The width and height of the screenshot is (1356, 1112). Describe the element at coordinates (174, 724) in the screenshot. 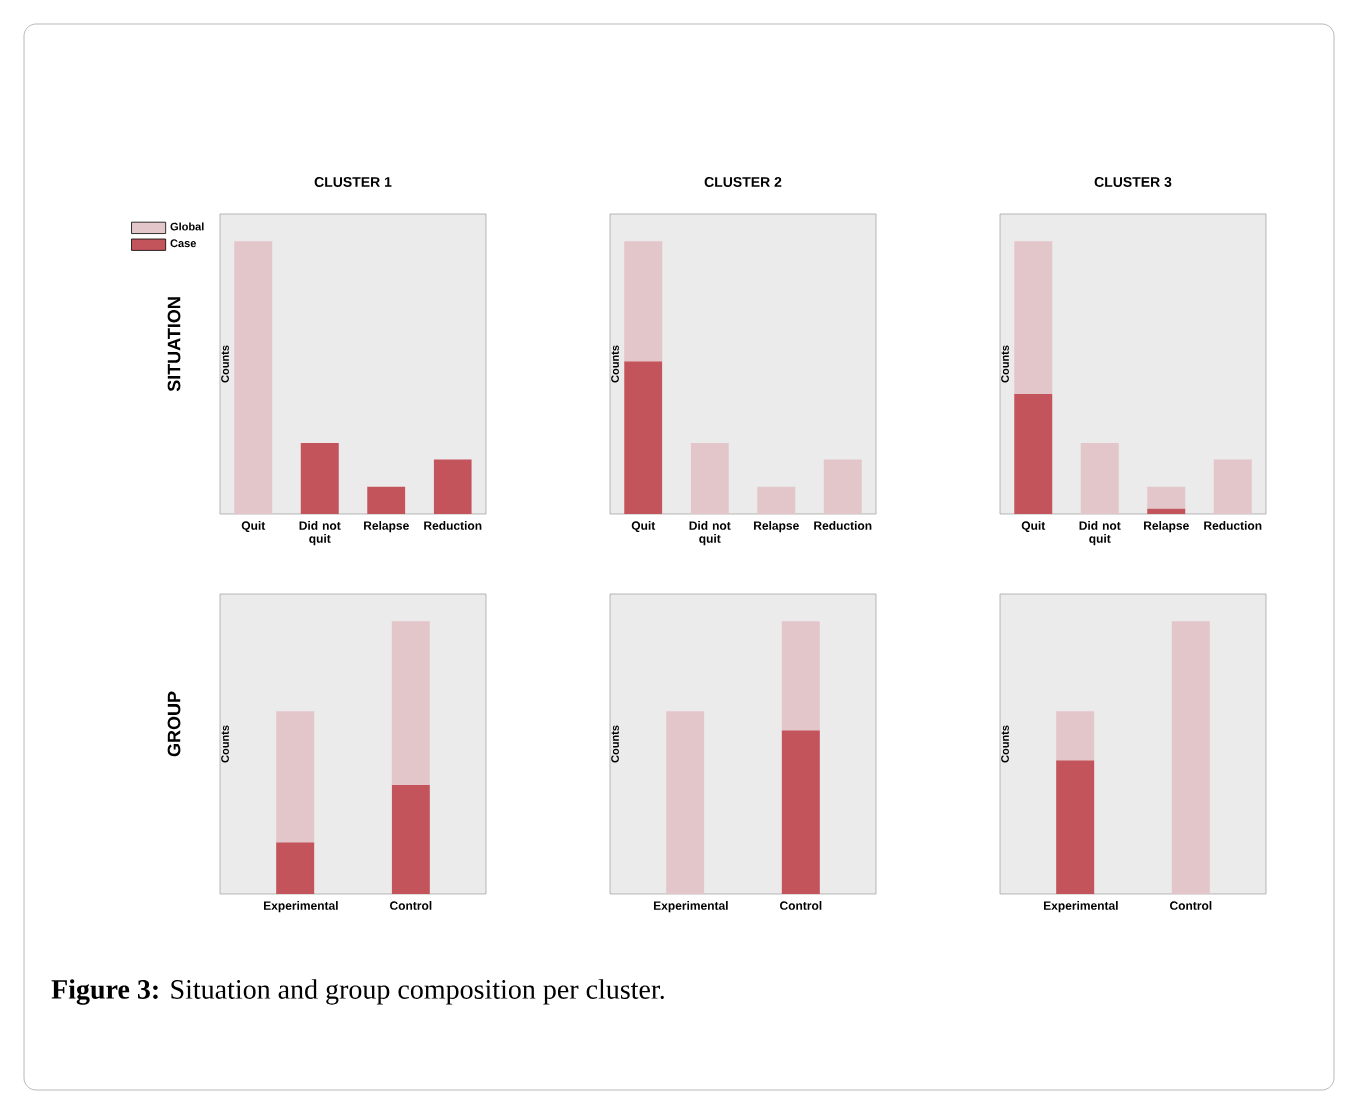

I see `text: GROUP` at that location.